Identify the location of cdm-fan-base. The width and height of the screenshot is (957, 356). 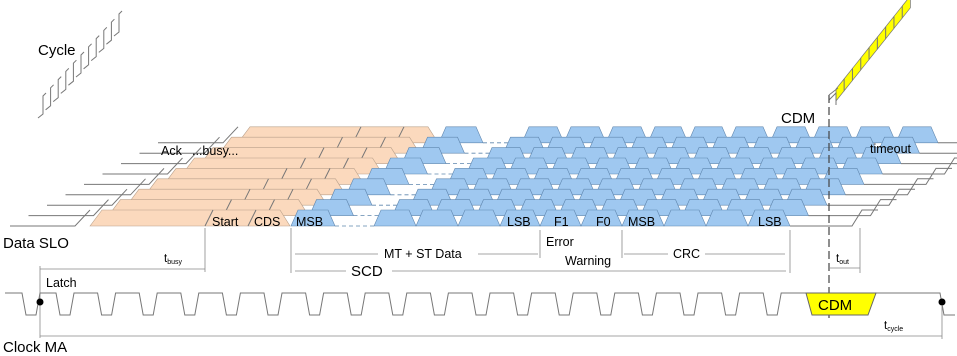
(832, 98).